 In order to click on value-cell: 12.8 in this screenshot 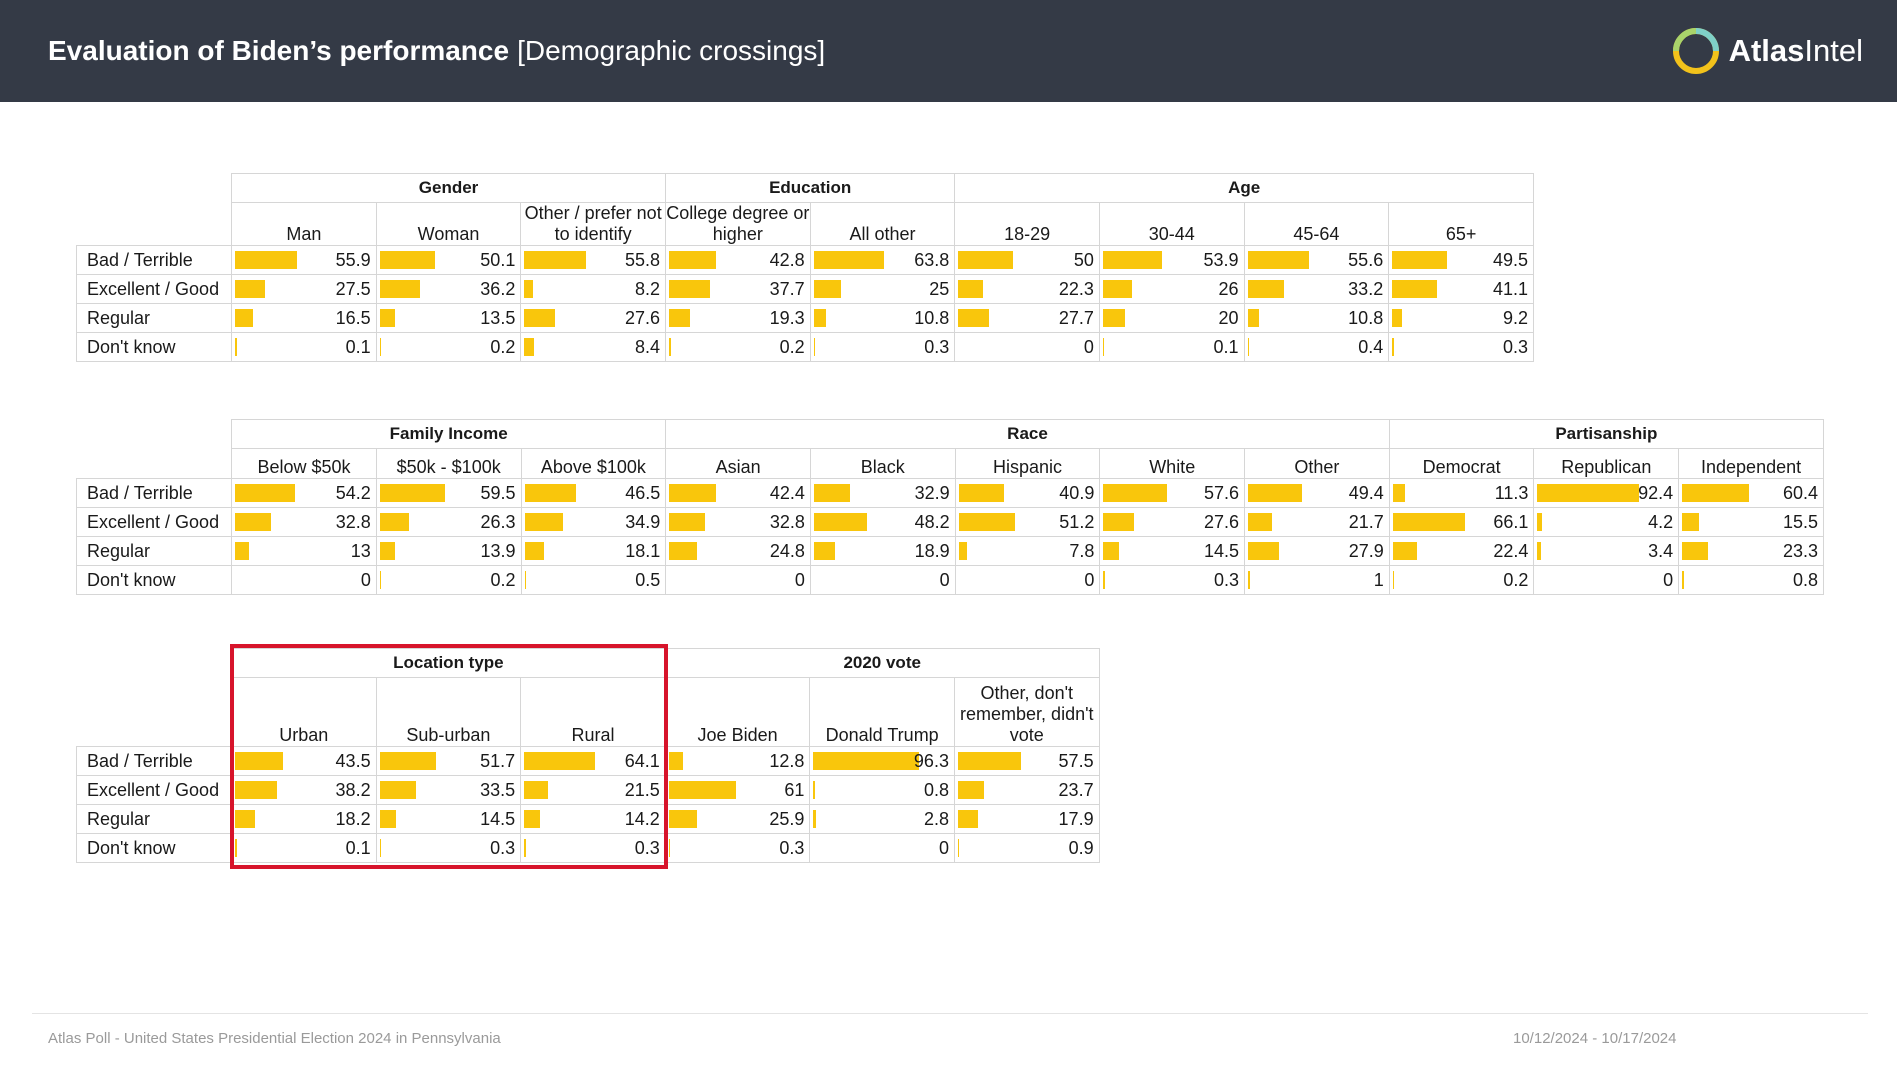, I will do `click(737, 761)`.